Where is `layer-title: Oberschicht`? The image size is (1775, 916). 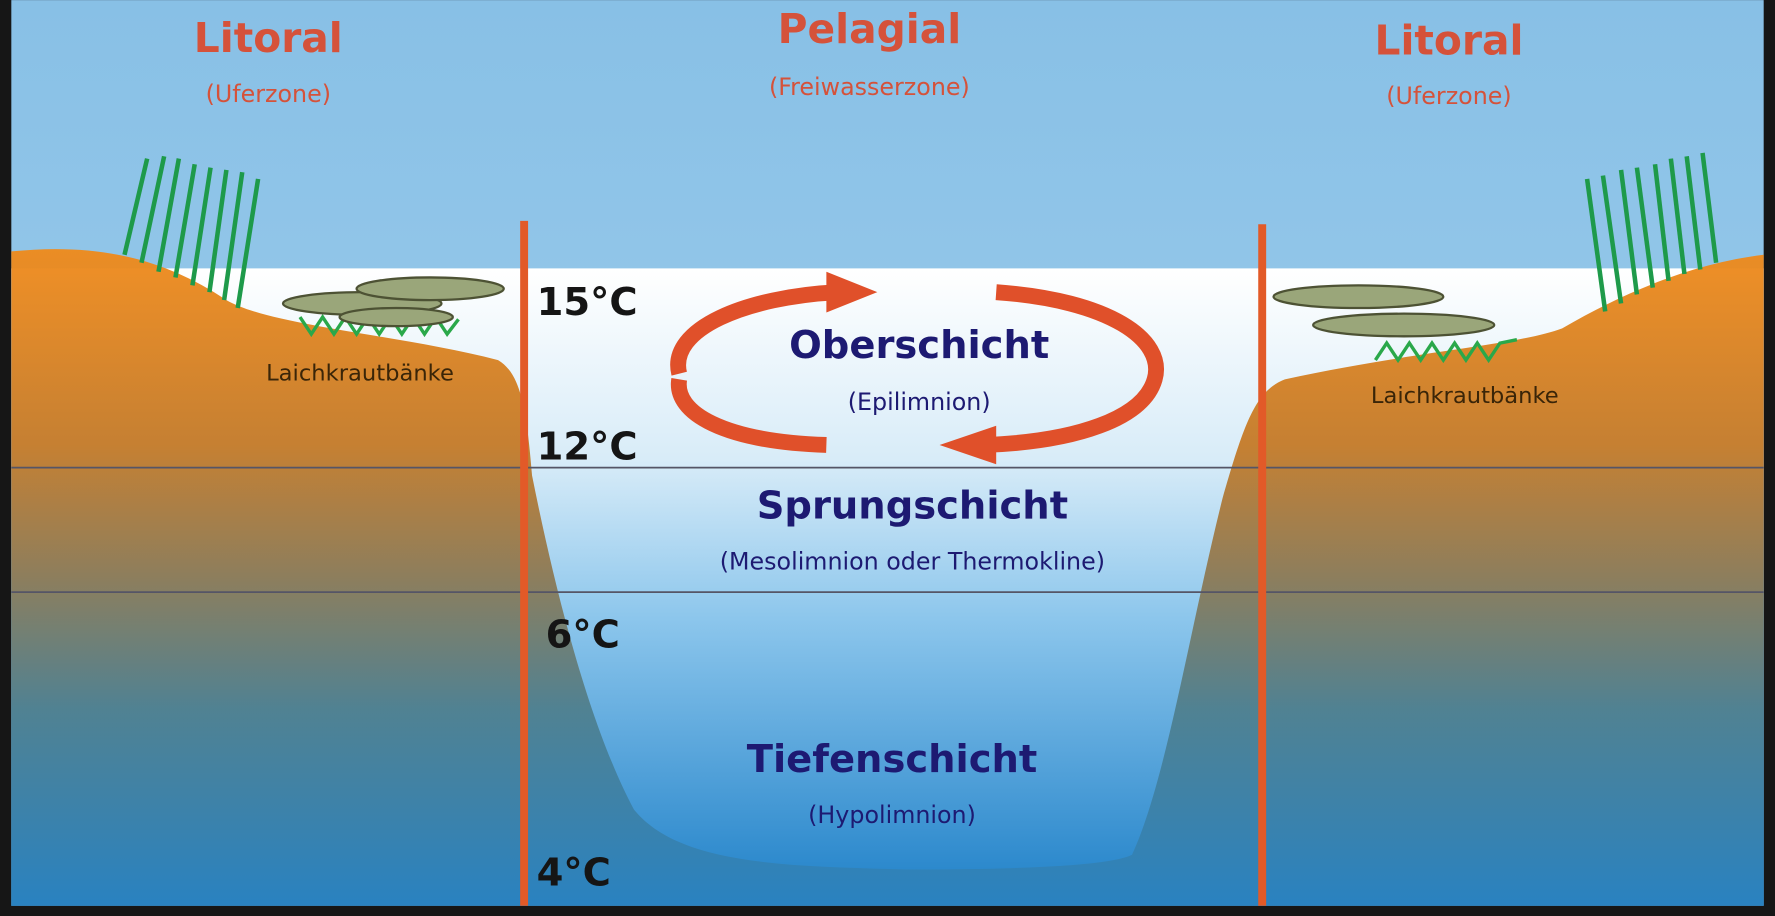
layer-title: Oberschicht is located at coordinates (919, 345).